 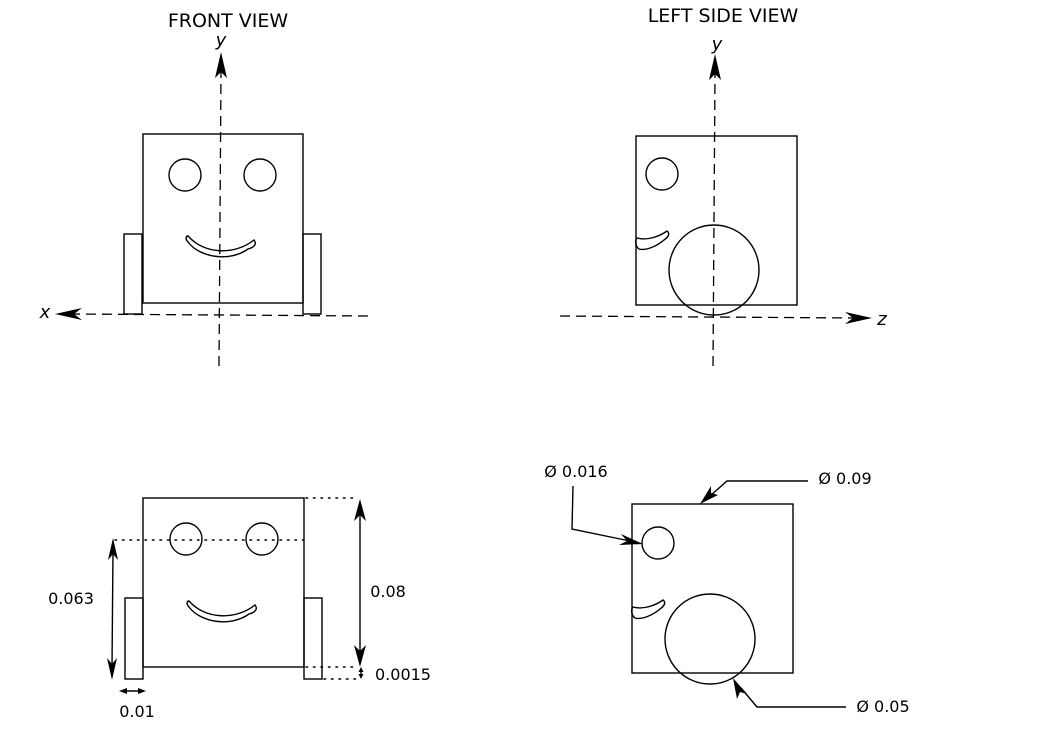 I want to click on dim-foot-offset-label: 0.0015, so click(x=403, y=674).